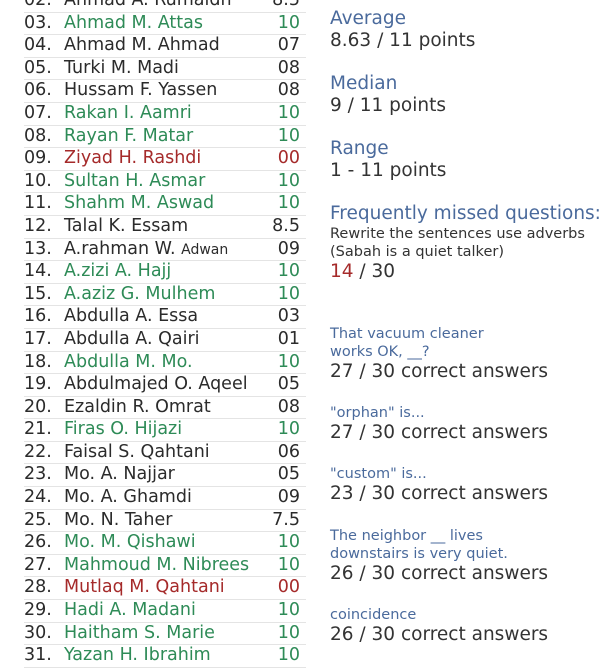 The width and height of the screenshot is (613, 668). I want to click on student-name: Hussam F. Yassen, so click(140, 90).